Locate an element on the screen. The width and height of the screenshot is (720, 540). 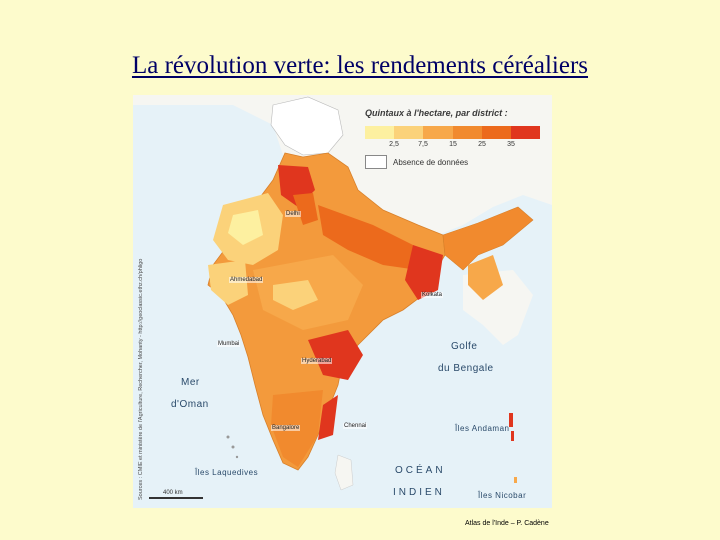
city-mumbai: Mumbai is located at coordinates (229, 344).